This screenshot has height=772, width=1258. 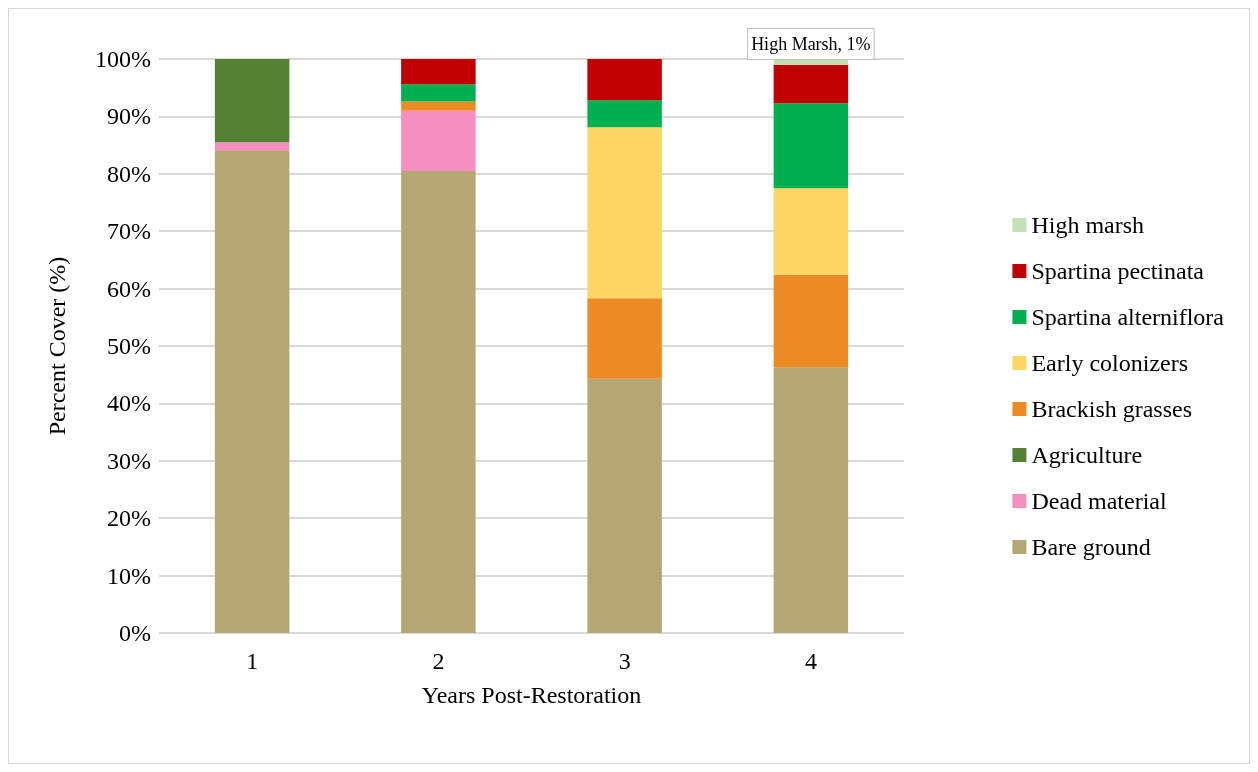 What do you see at coordinates (1091, 547) in the screenshot?
I see `legend-label: Bare ground` at bounding box center [1091, 547].